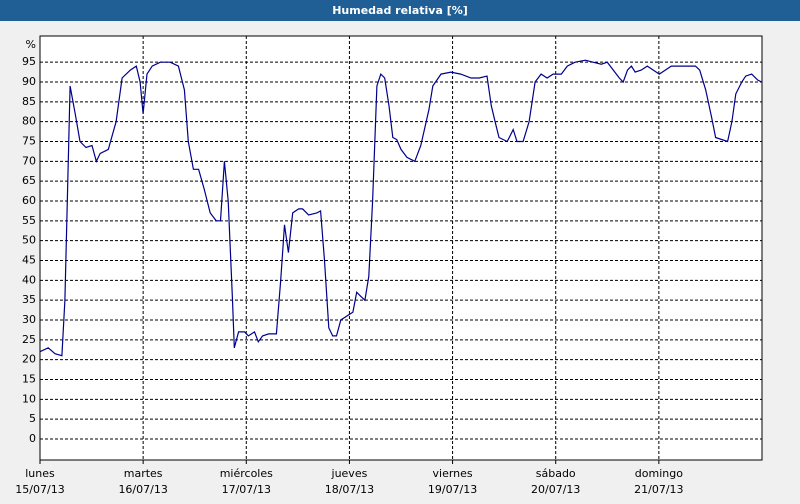  I want to click on x-tick-date: 19/07/13, so click(452, 489).